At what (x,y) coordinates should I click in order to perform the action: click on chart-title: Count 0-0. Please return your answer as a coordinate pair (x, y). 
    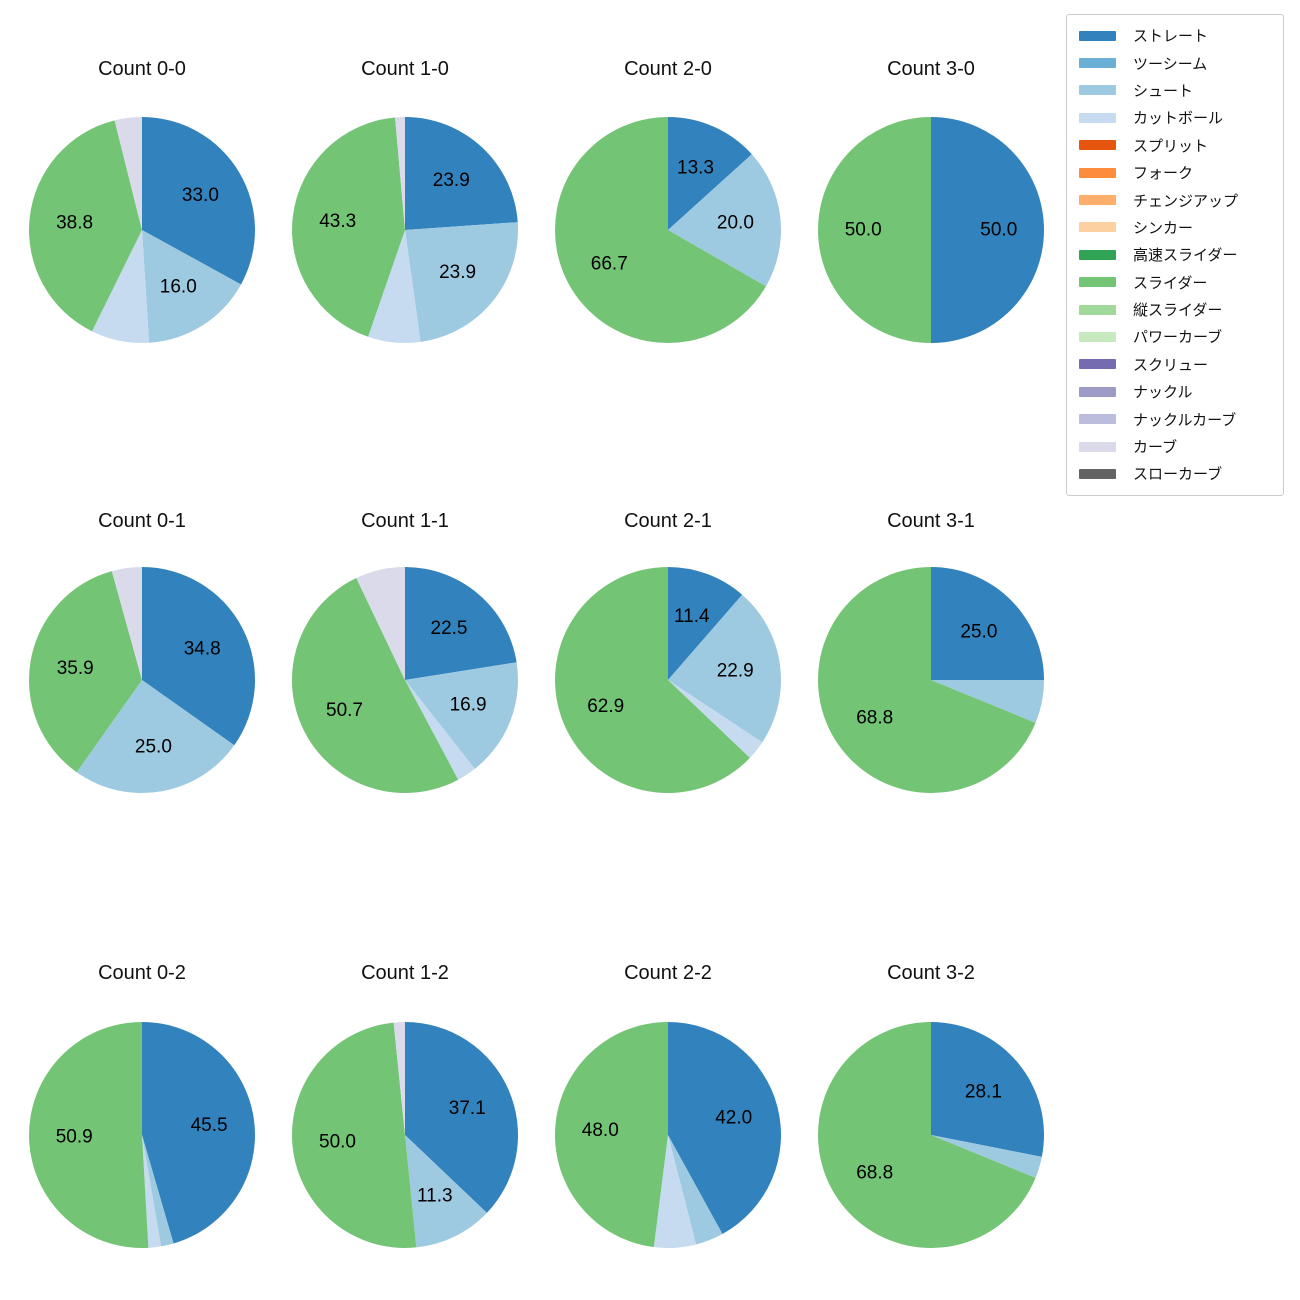
    Looking at the image, I should click on (142, 69).